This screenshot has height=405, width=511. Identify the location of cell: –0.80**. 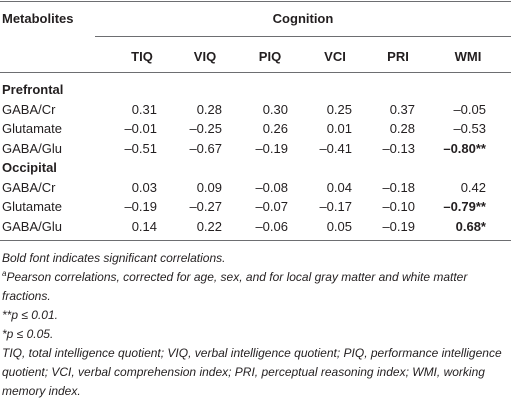
(464, 148).